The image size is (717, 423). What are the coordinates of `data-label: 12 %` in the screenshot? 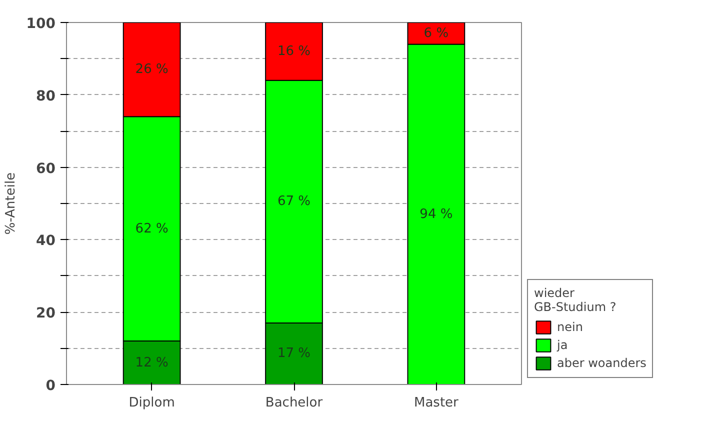 It's located at (151, 362).